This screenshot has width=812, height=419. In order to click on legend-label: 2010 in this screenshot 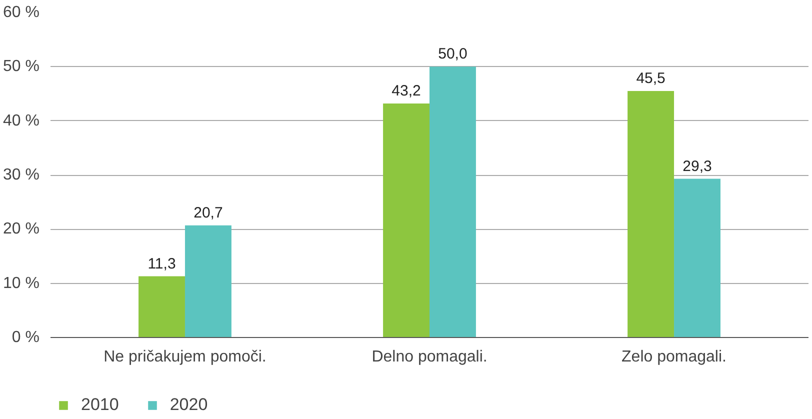, I will do `click(100, 405)`.